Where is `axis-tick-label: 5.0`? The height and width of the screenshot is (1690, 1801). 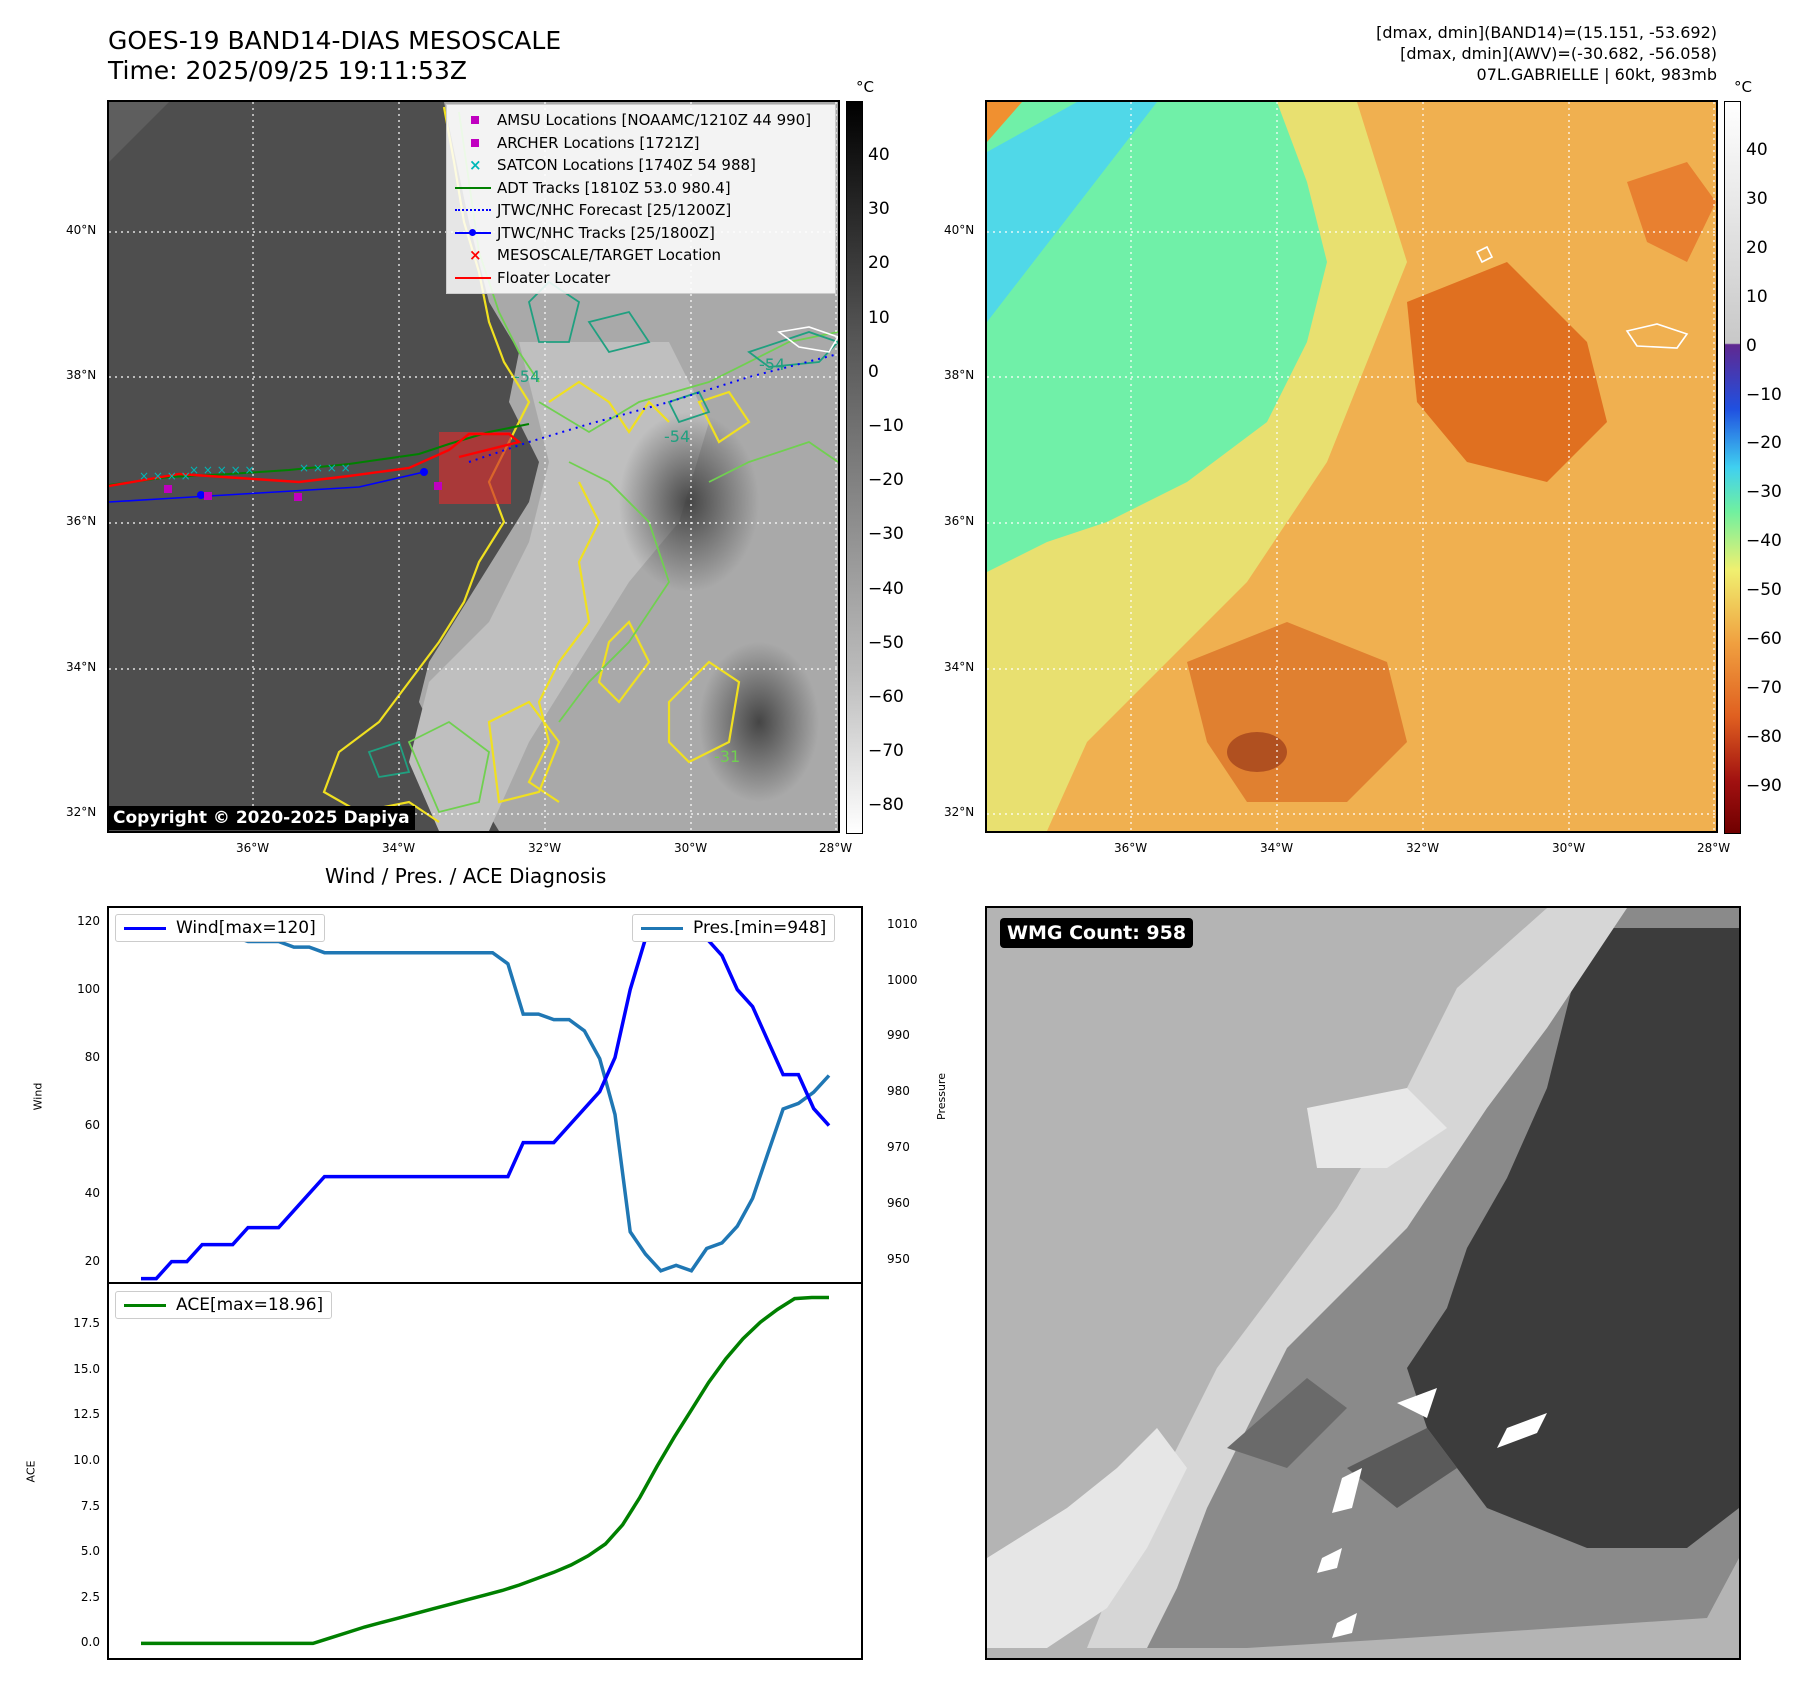 axis-tick-label: 5.0 is located at coordinates (90, 1551).